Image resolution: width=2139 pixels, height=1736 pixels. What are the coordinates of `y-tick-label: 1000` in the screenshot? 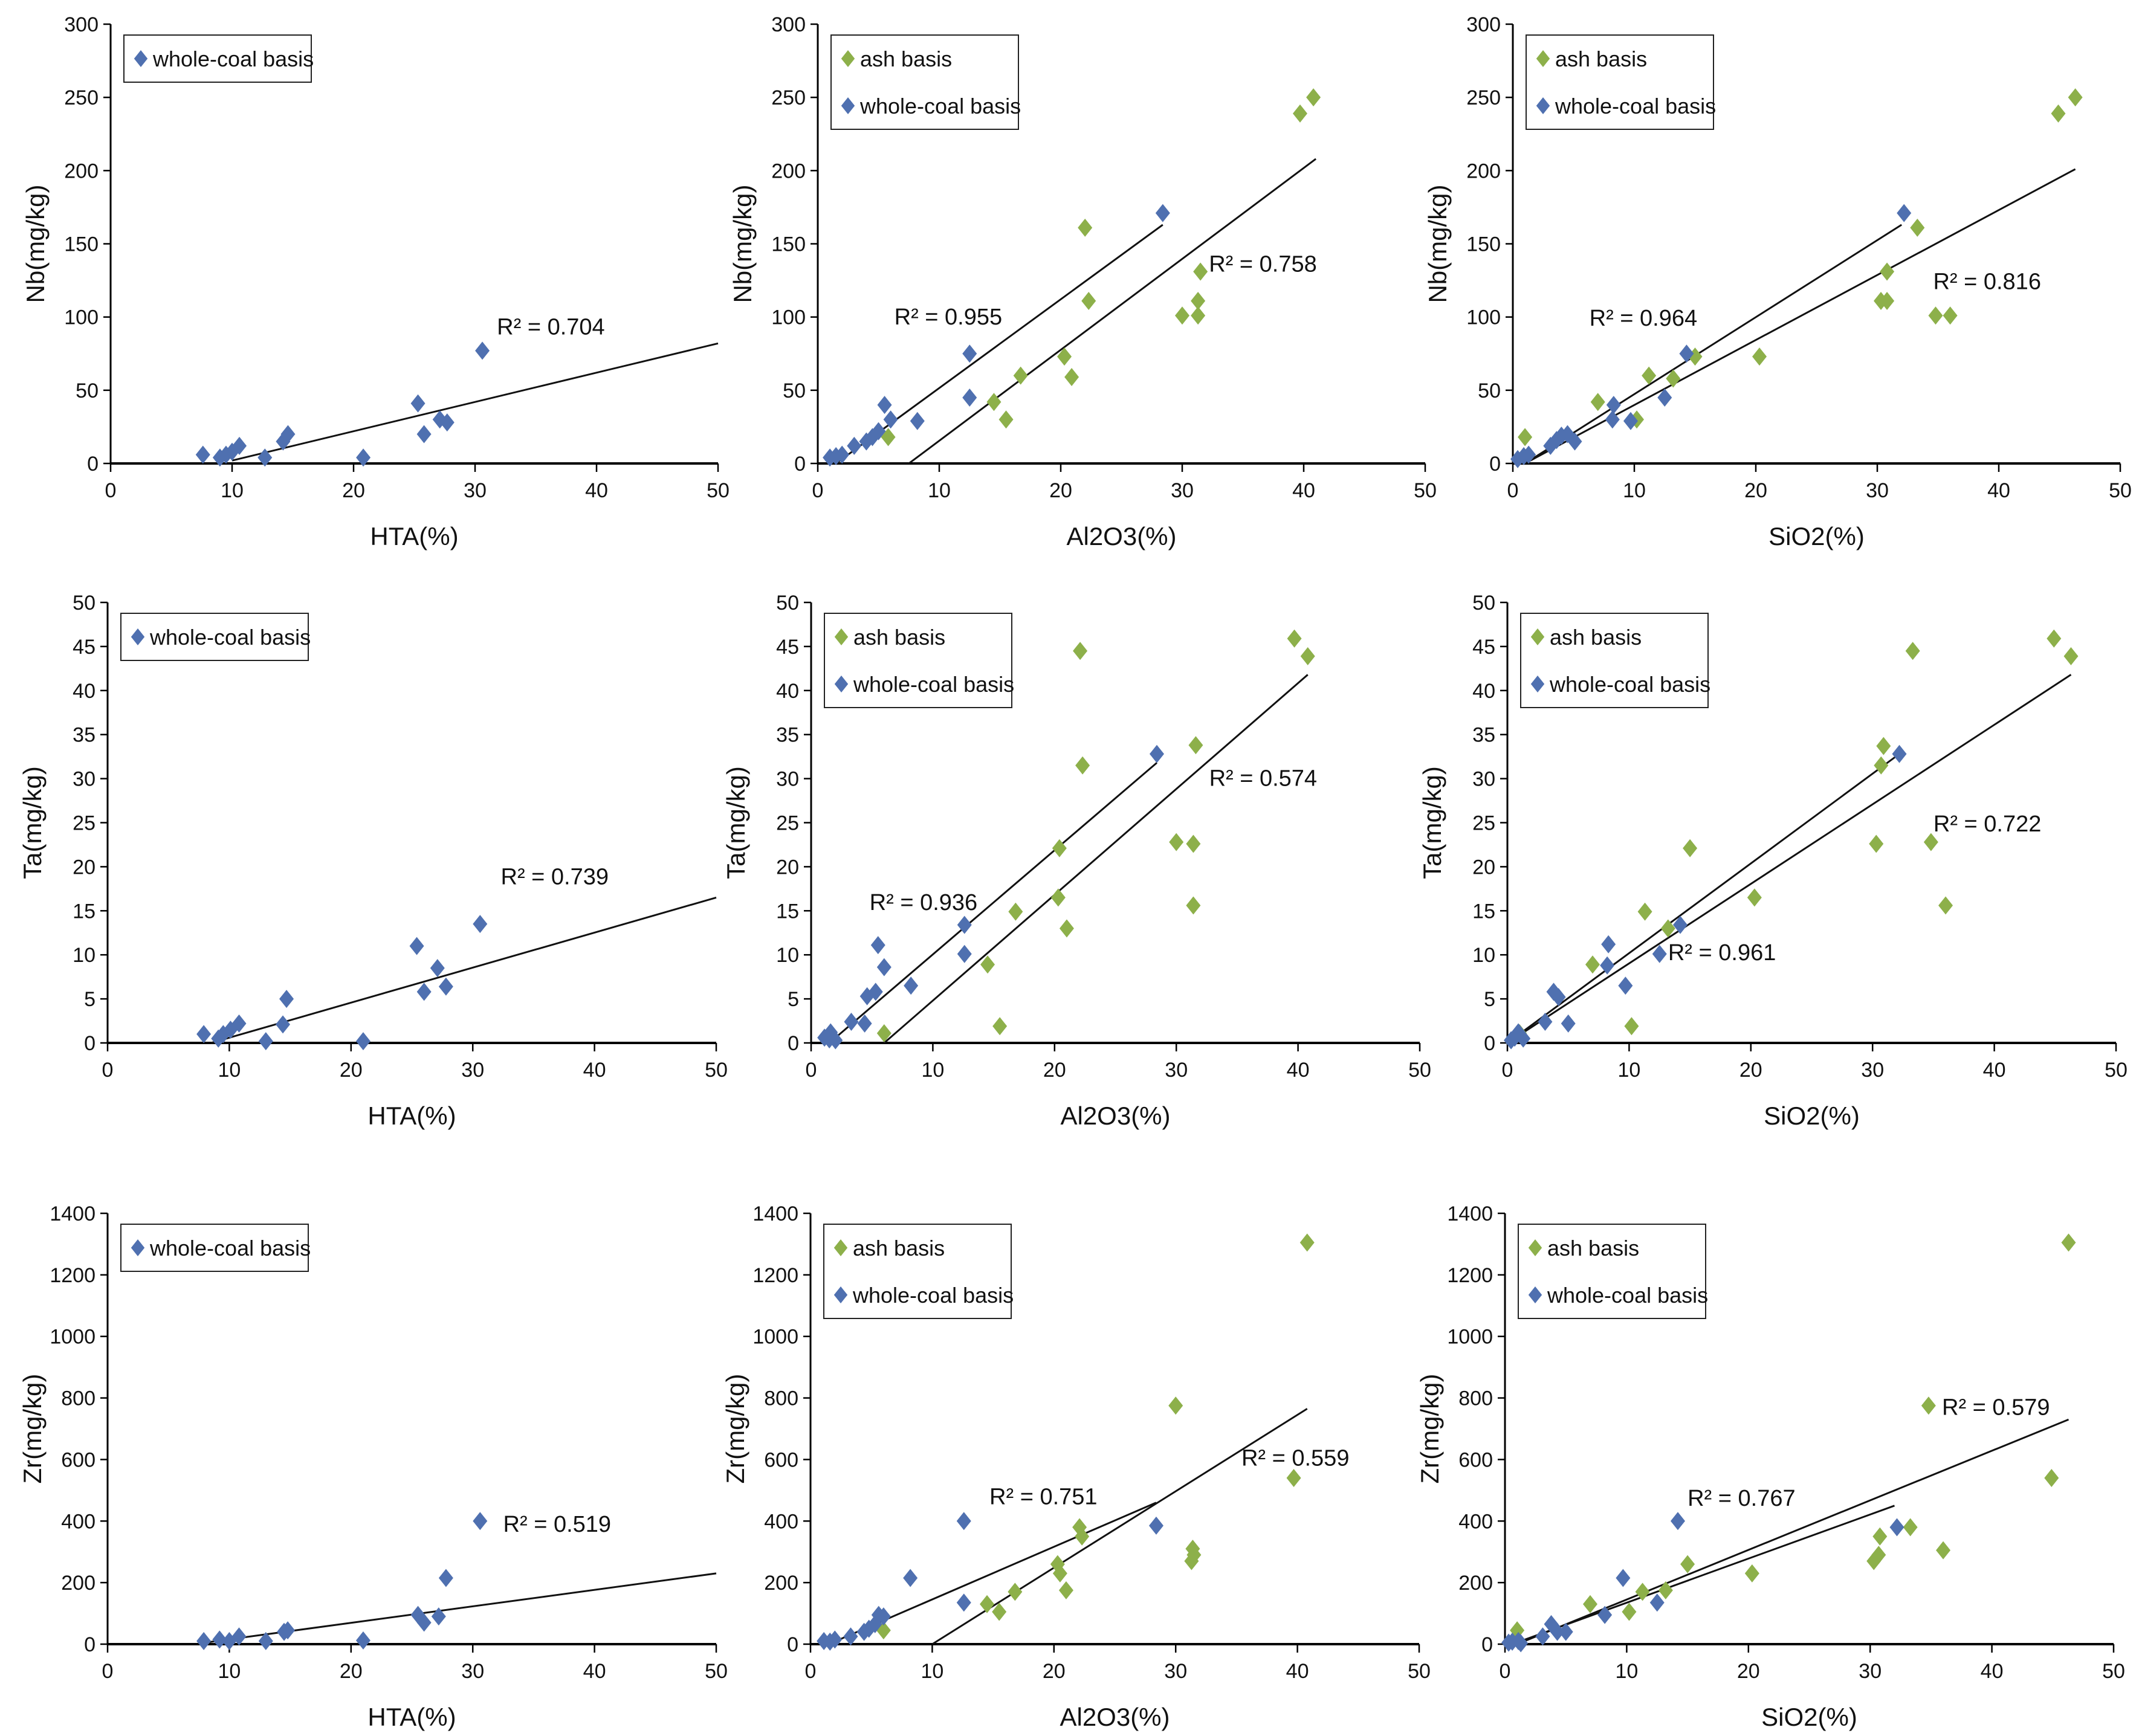 It's located at (1470, 1337).